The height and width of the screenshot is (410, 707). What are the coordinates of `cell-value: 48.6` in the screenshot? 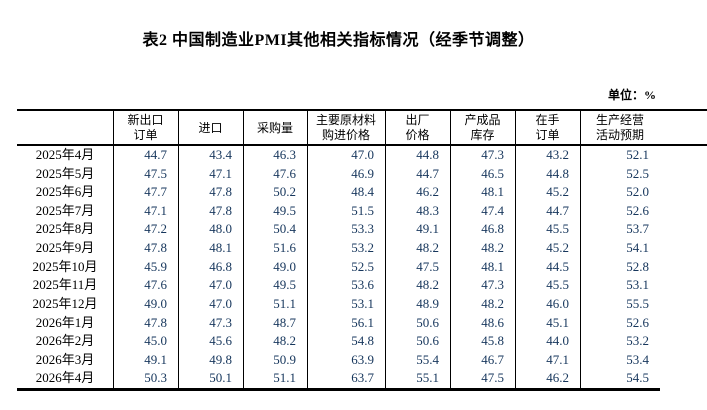 It's located at (492, 322).